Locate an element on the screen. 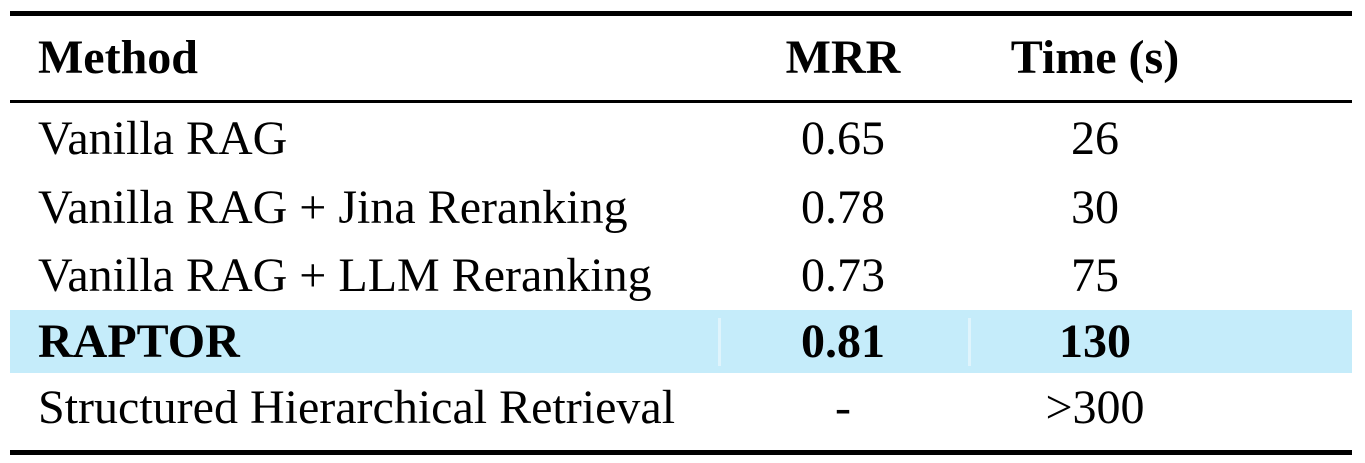  col-header-time: Time (s) is located at coordinates (1095, 57).